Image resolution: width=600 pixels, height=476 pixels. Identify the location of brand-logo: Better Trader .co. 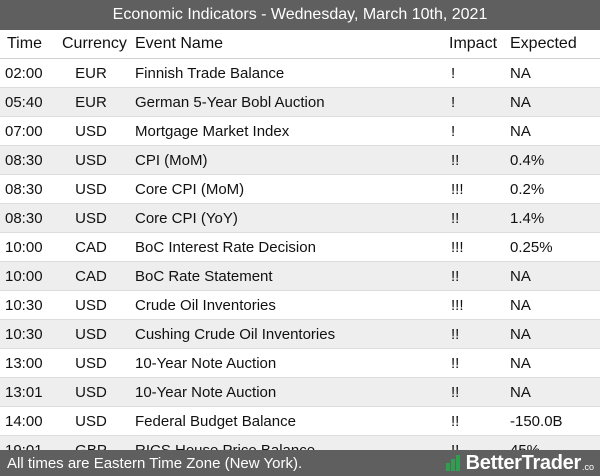
(522, 463).